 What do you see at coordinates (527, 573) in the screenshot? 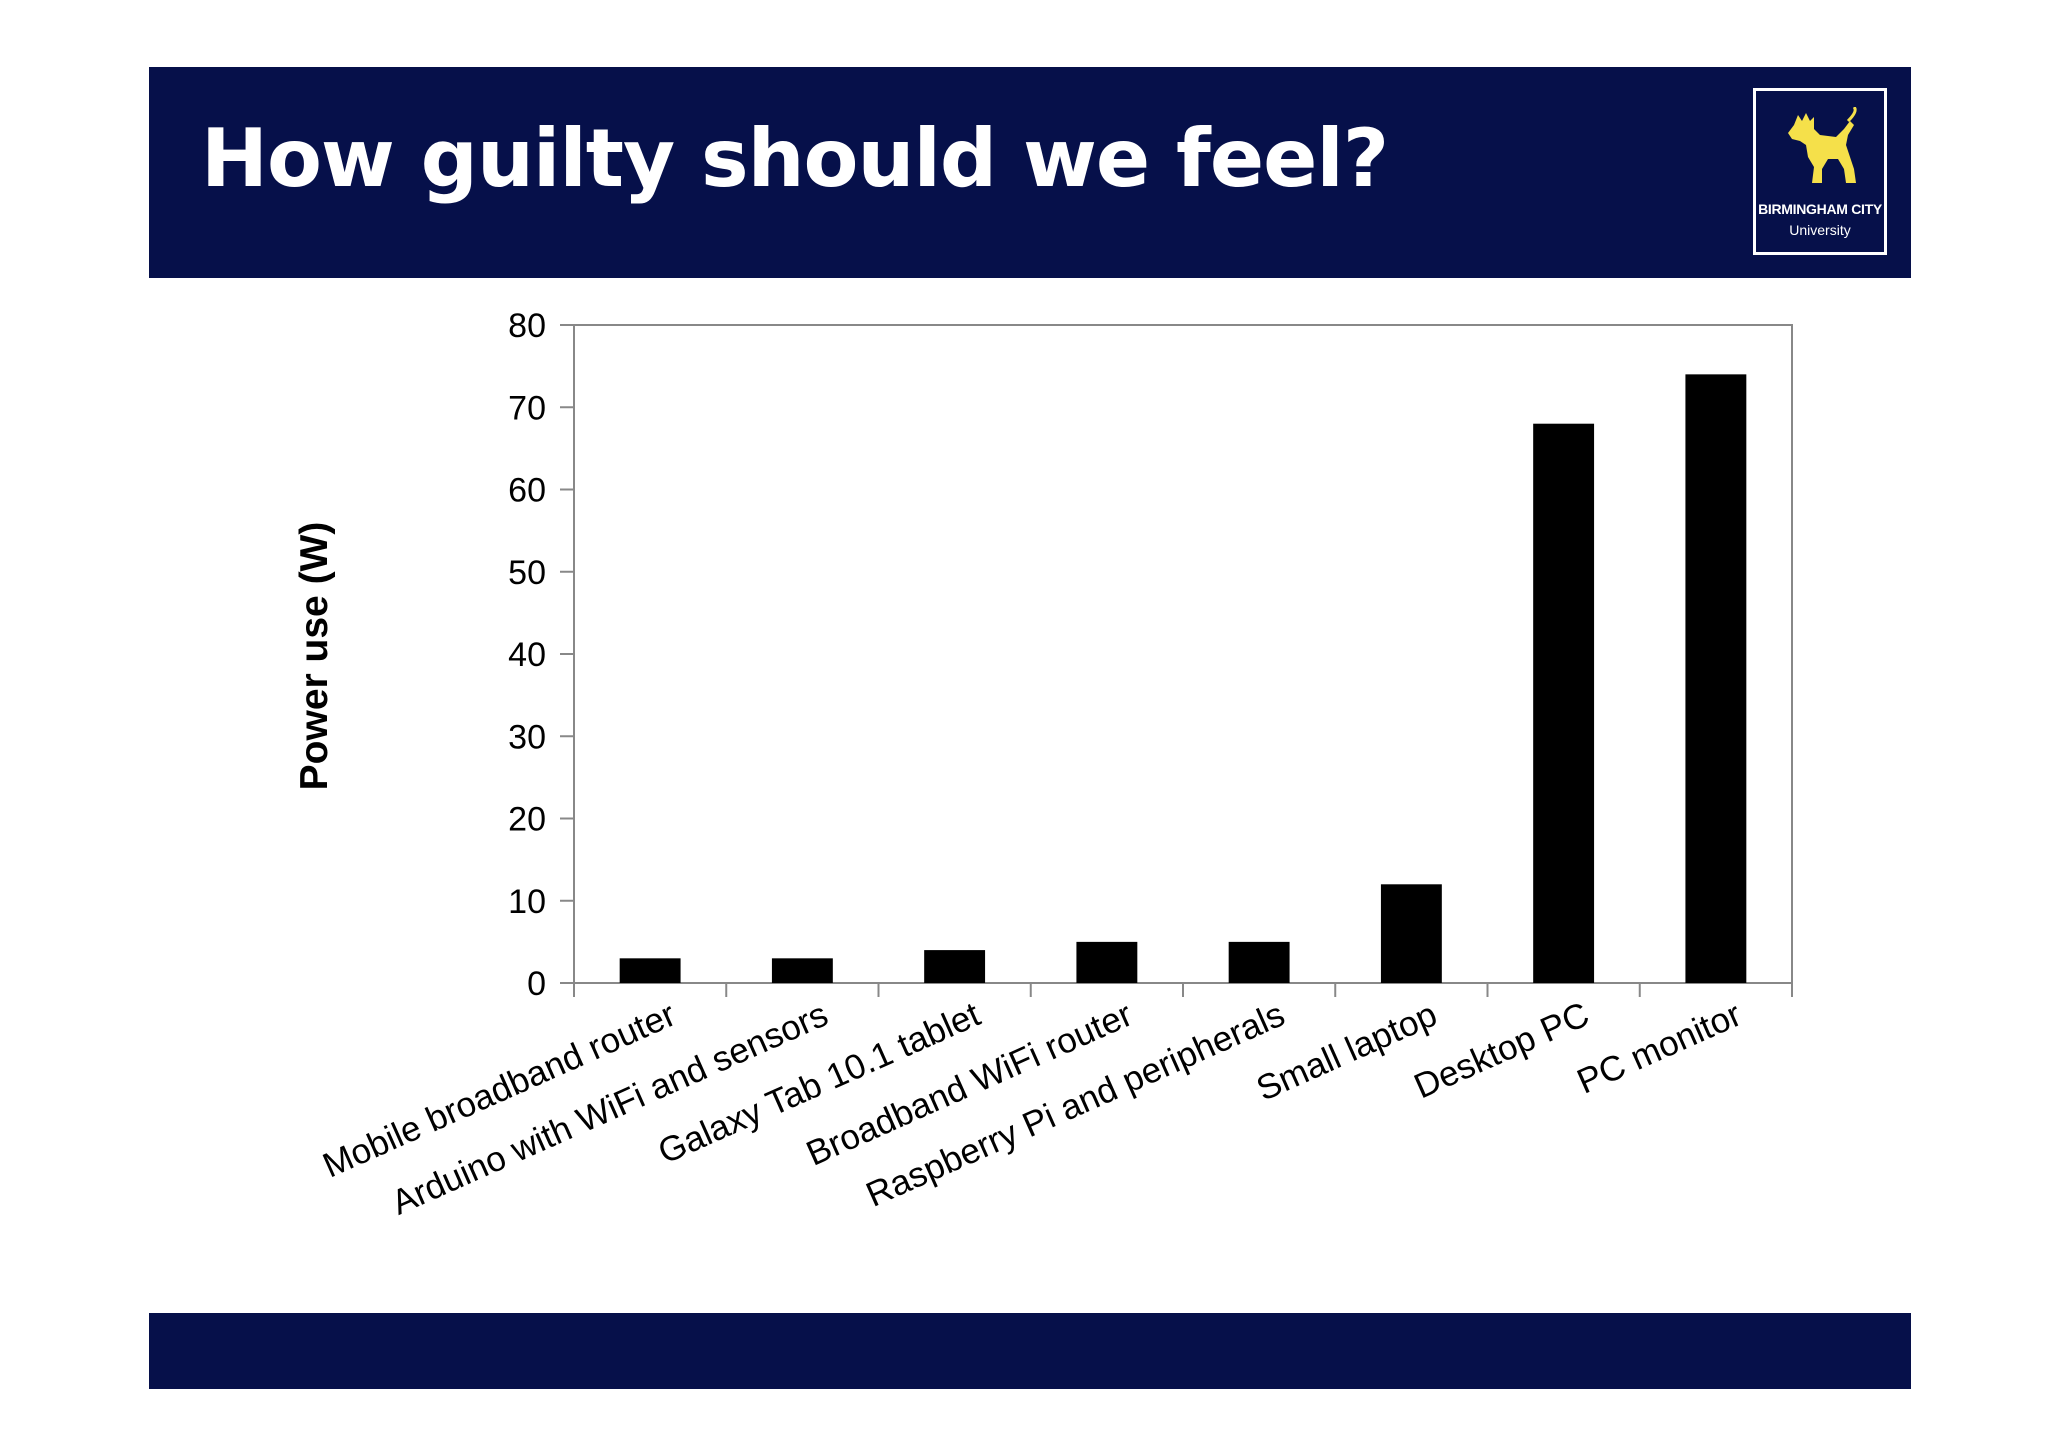
I see `y-tick-label: 50` at bounding box center [527, 573].